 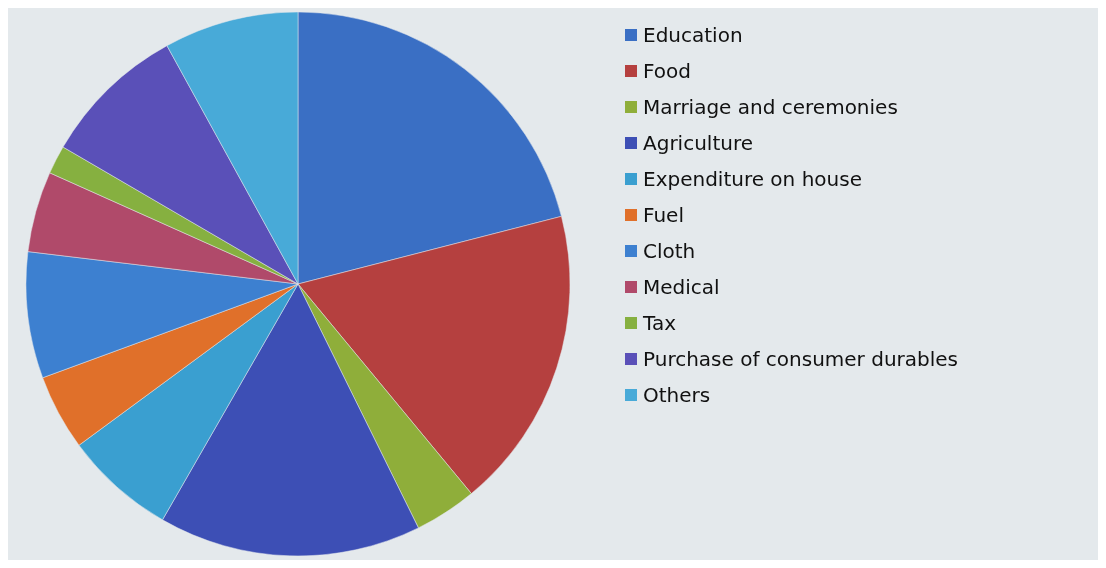 What do you see at coordinates (752, 179) in the screenshot?
I see `legend-label: Expenditure on house` at bounding box center [752, 179].